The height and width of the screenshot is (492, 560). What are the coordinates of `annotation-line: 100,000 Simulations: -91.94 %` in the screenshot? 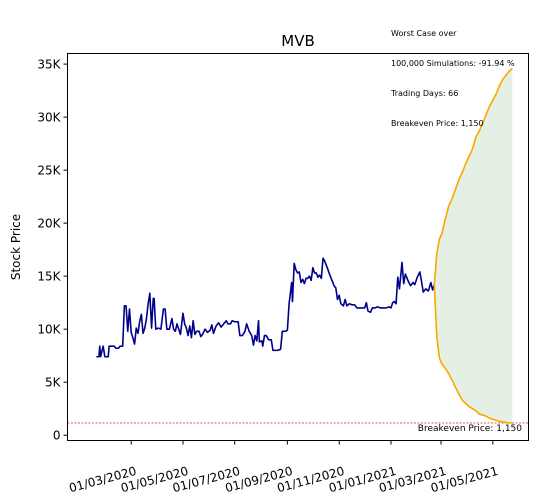 It's located at (453, 63).